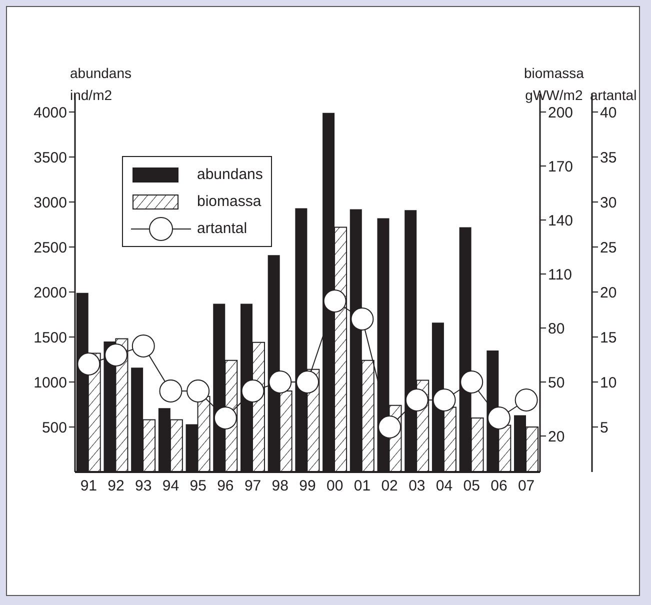 The width and height of the screenshot is (651, 605). Describe the element at coordinates (417, 486) in the screenshot. I see `x-tick-label: 03` at that location.